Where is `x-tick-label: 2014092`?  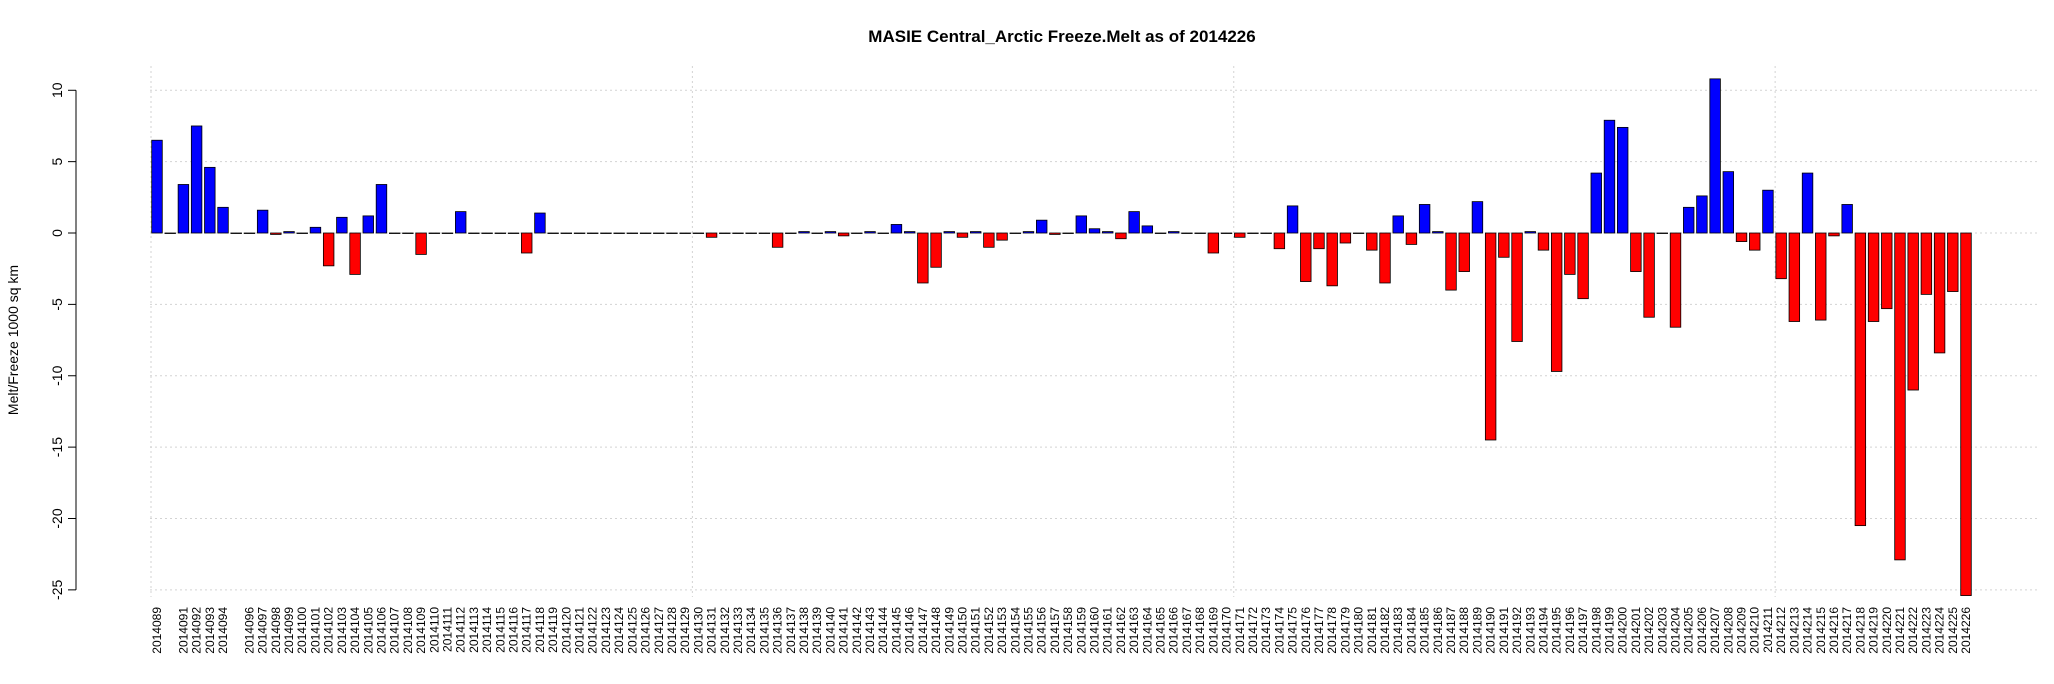
x-tick-label: 2014092 is located at coordinates (197, 630).